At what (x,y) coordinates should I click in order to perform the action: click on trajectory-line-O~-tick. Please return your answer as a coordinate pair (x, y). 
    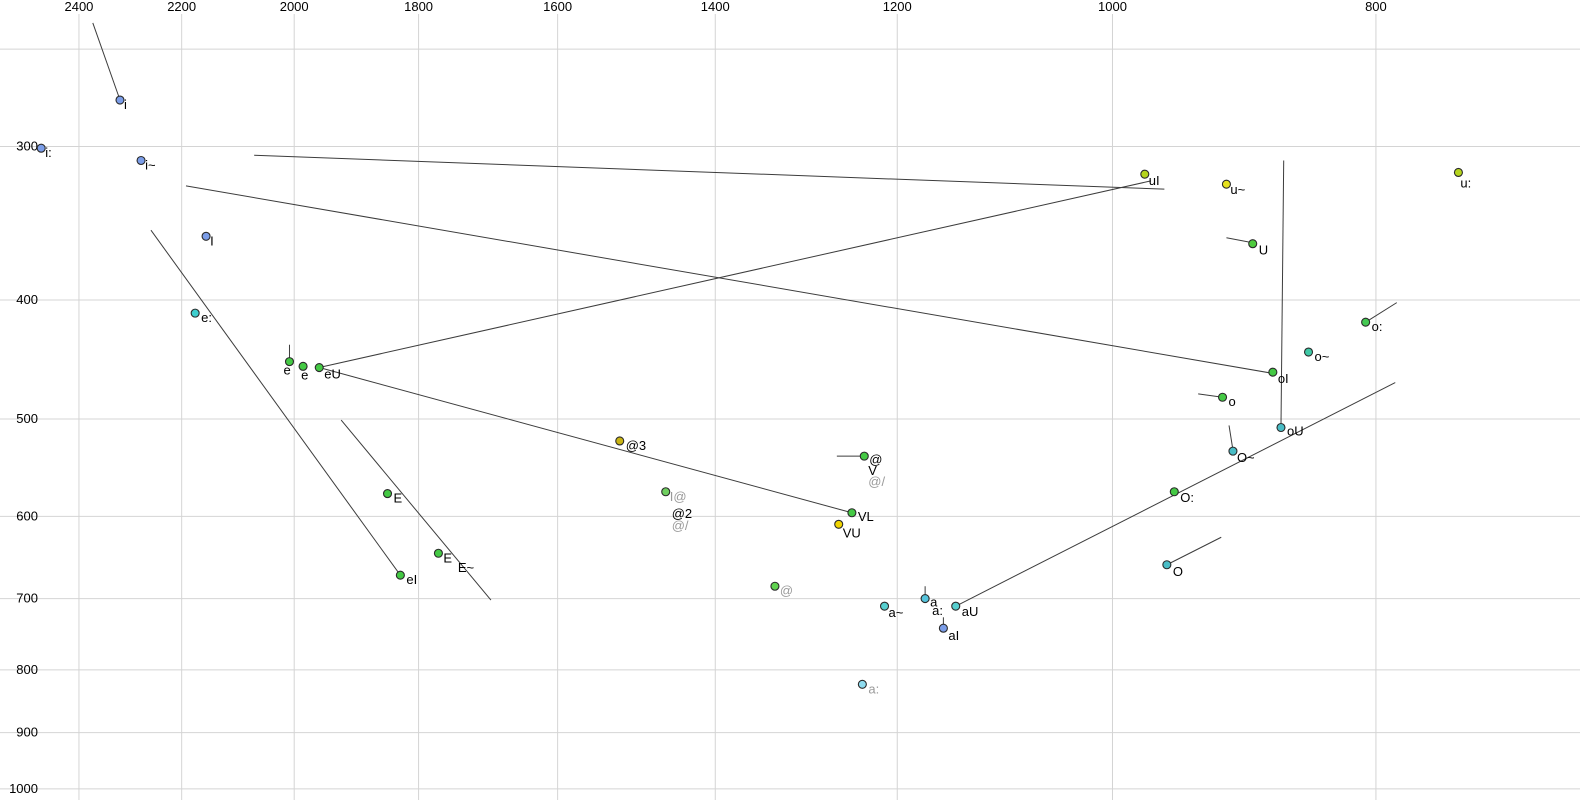
    Looking at the image, I should click on (1231, 438).